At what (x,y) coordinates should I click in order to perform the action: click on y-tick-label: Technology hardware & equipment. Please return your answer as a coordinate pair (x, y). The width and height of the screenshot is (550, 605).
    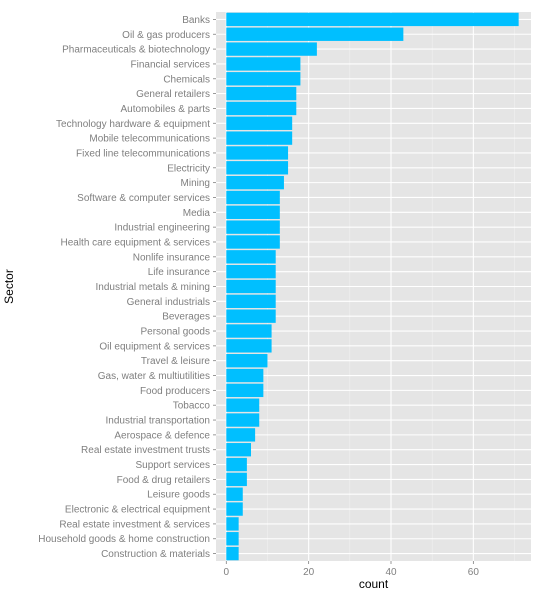
    Looking at the image, I should click on (133, 124).